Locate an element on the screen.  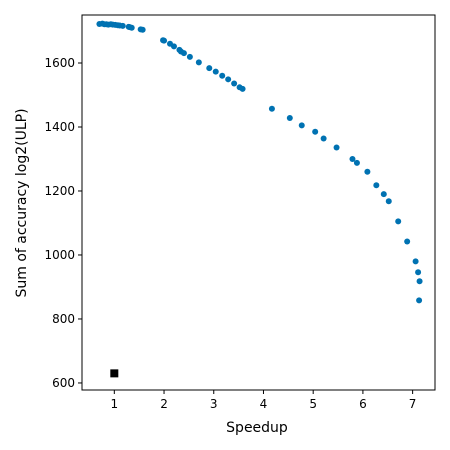
y-tick-label: 600 is located at coordinates (63, 383).